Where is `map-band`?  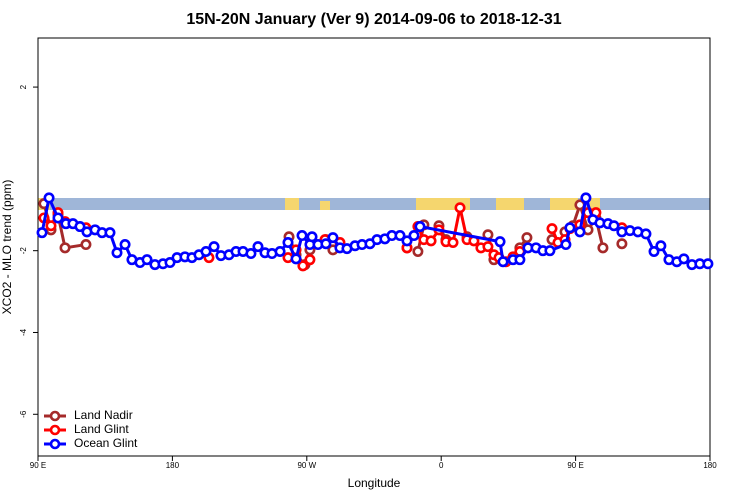 map-band is located at coordinates (374, 204).